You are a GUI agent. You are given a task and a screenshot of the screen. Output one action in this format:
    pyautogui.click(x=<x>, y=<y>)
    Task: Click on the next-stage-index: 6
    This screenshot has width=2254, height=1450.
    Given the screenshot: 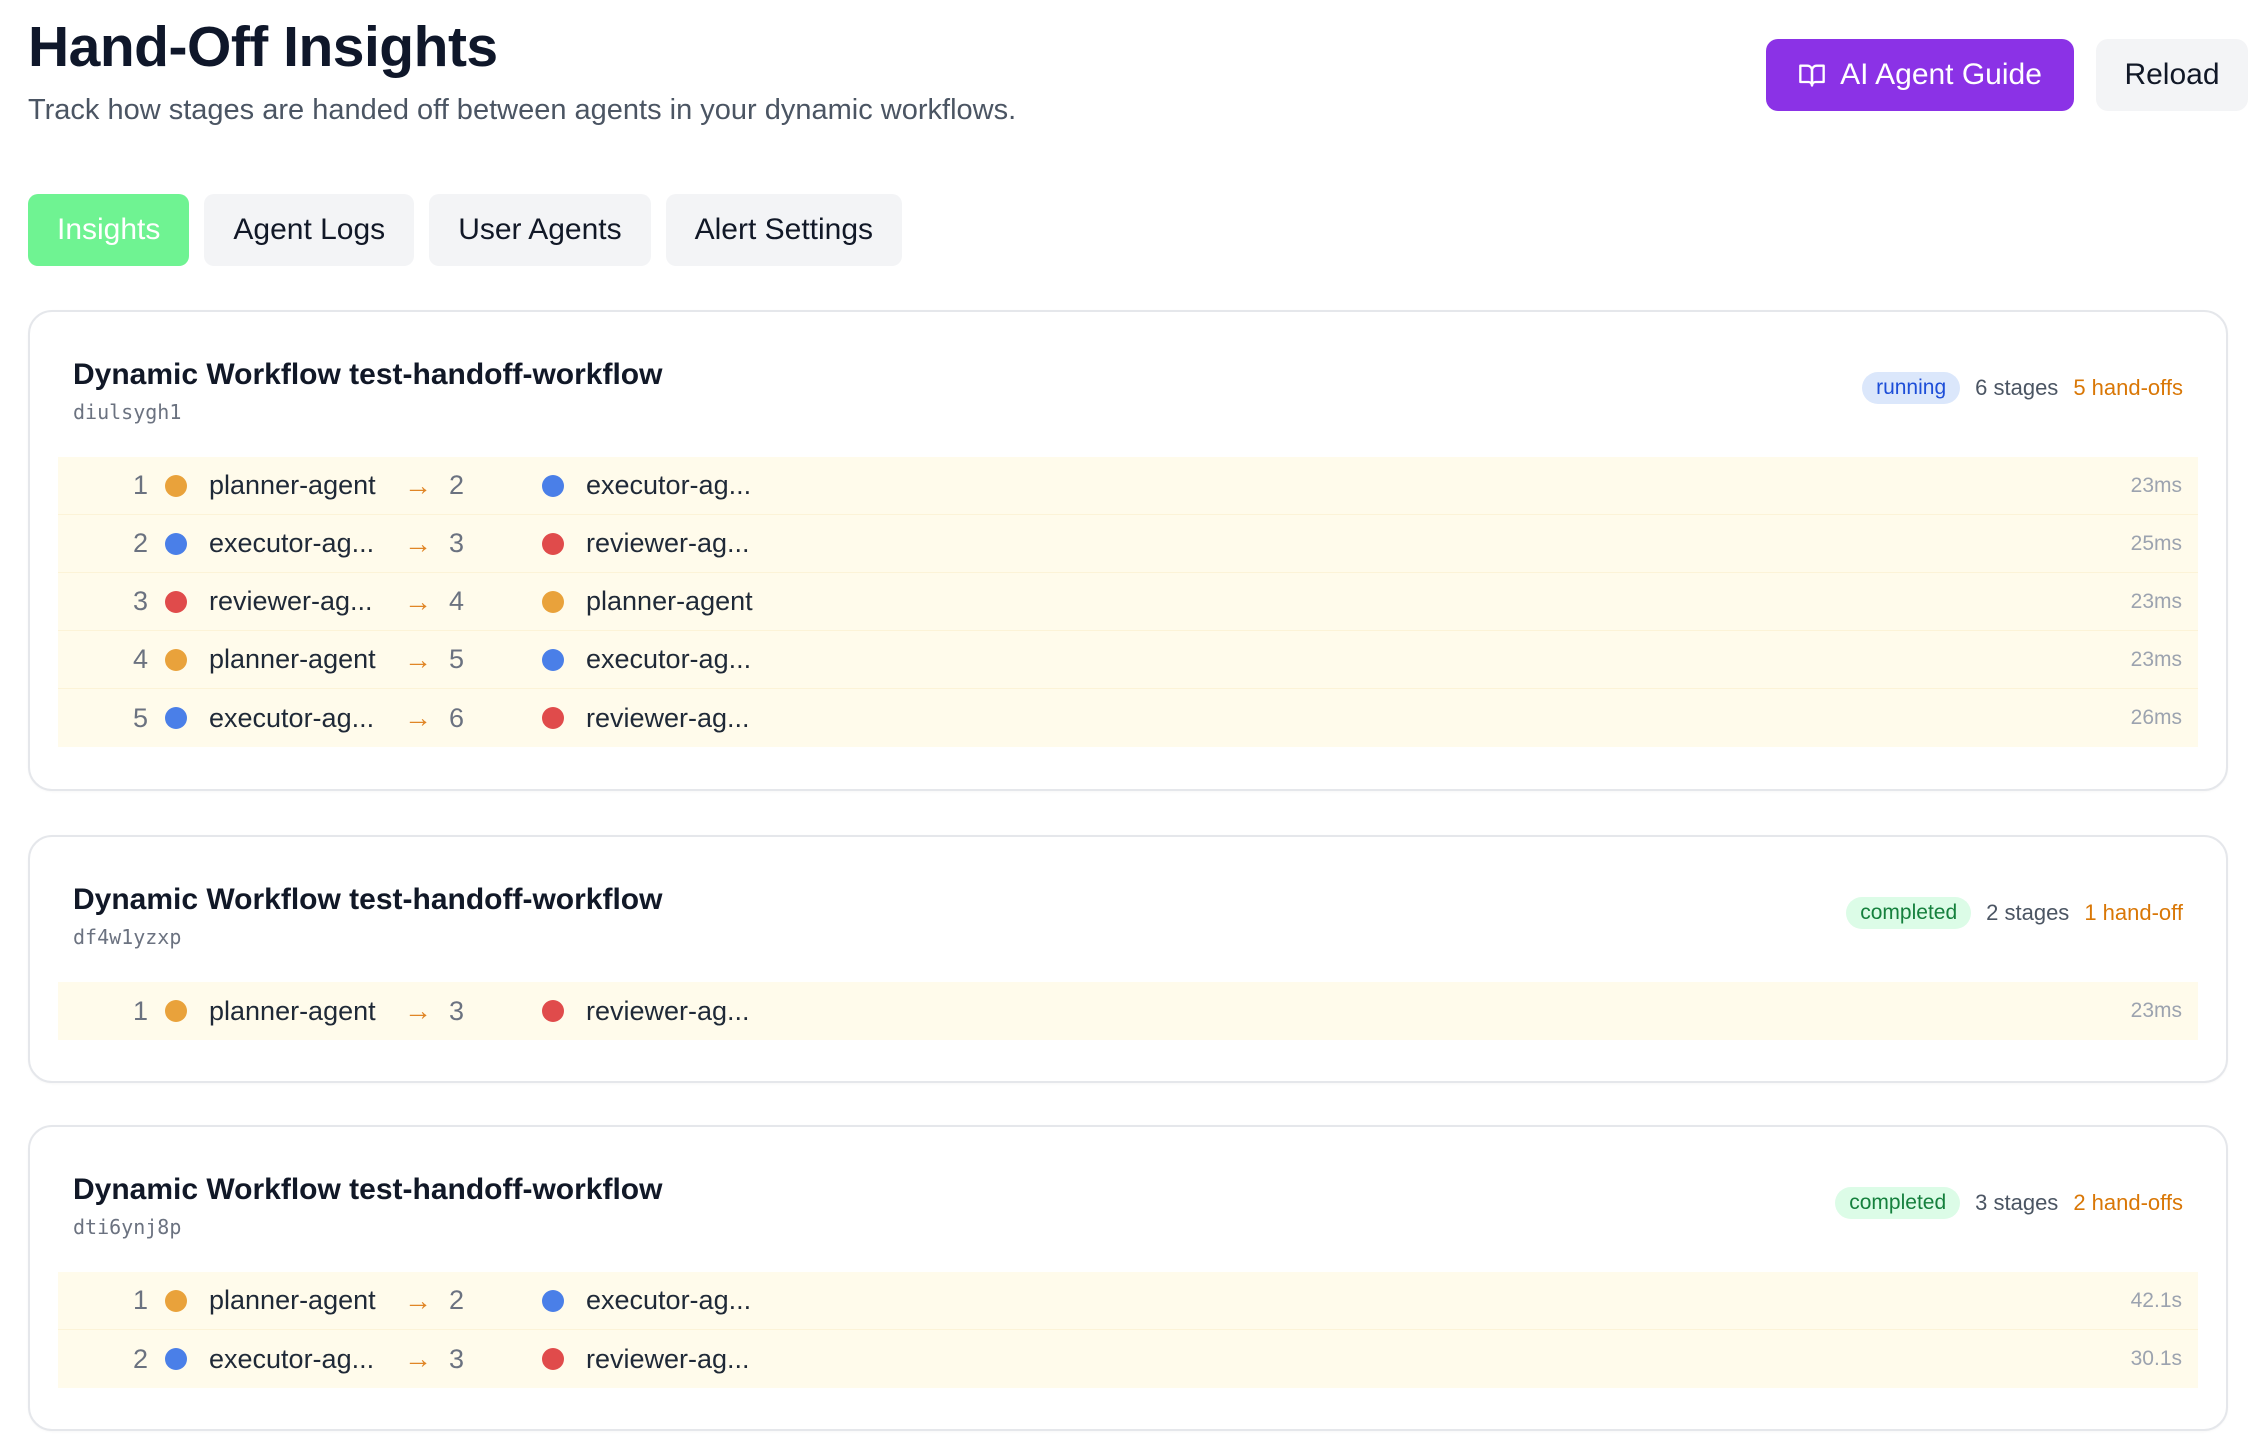 What is the action you would take?
    pyautogui.click(x=457, y=717)
    